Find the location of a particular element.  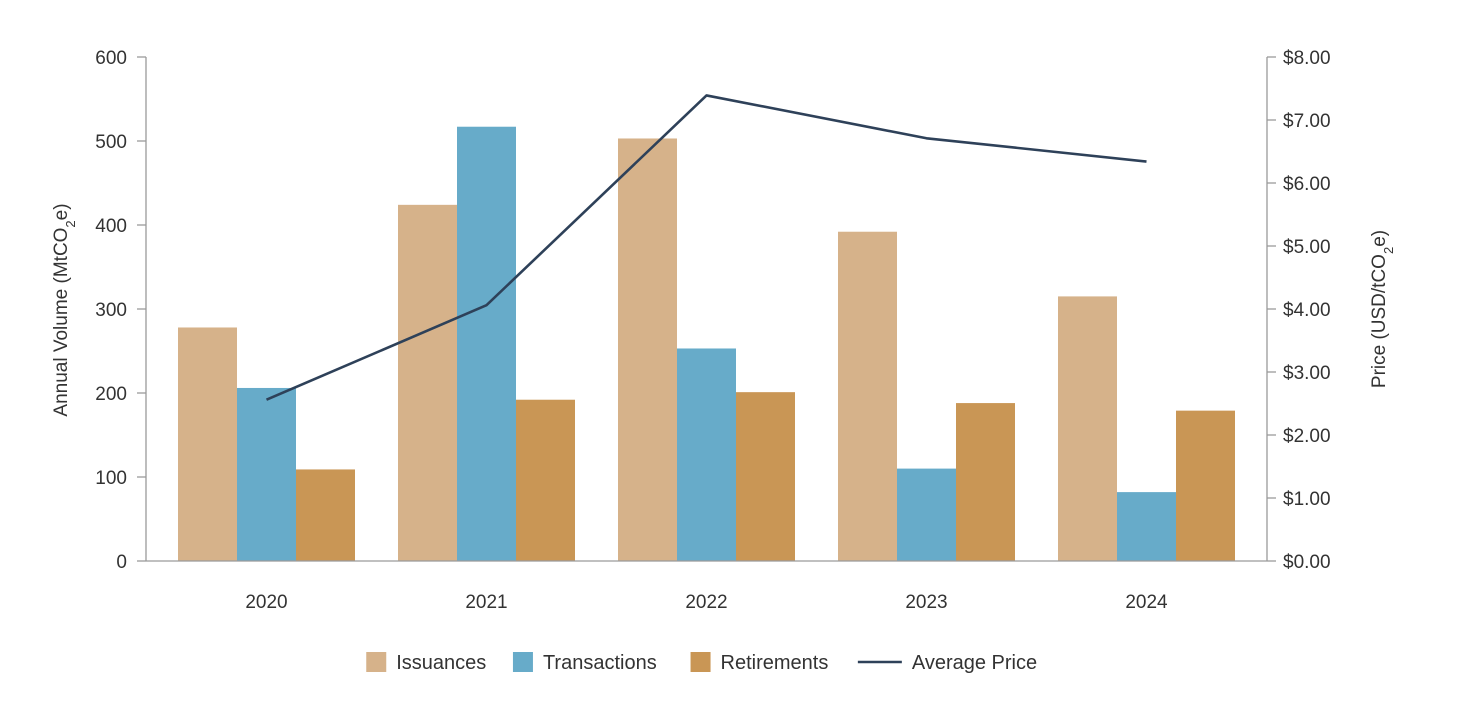

left-axis-title-part-1: Annual Volume (MtCO is located at coordinates (61, 322).